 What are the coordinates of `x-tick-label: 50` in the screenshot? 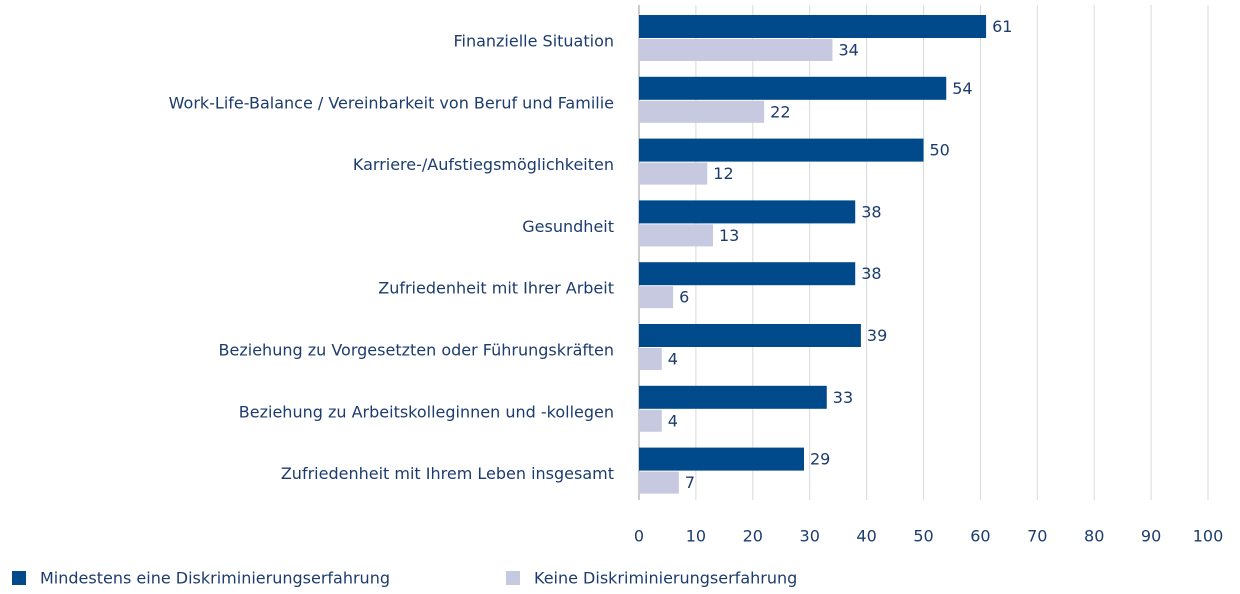 It's located at (923, 536).